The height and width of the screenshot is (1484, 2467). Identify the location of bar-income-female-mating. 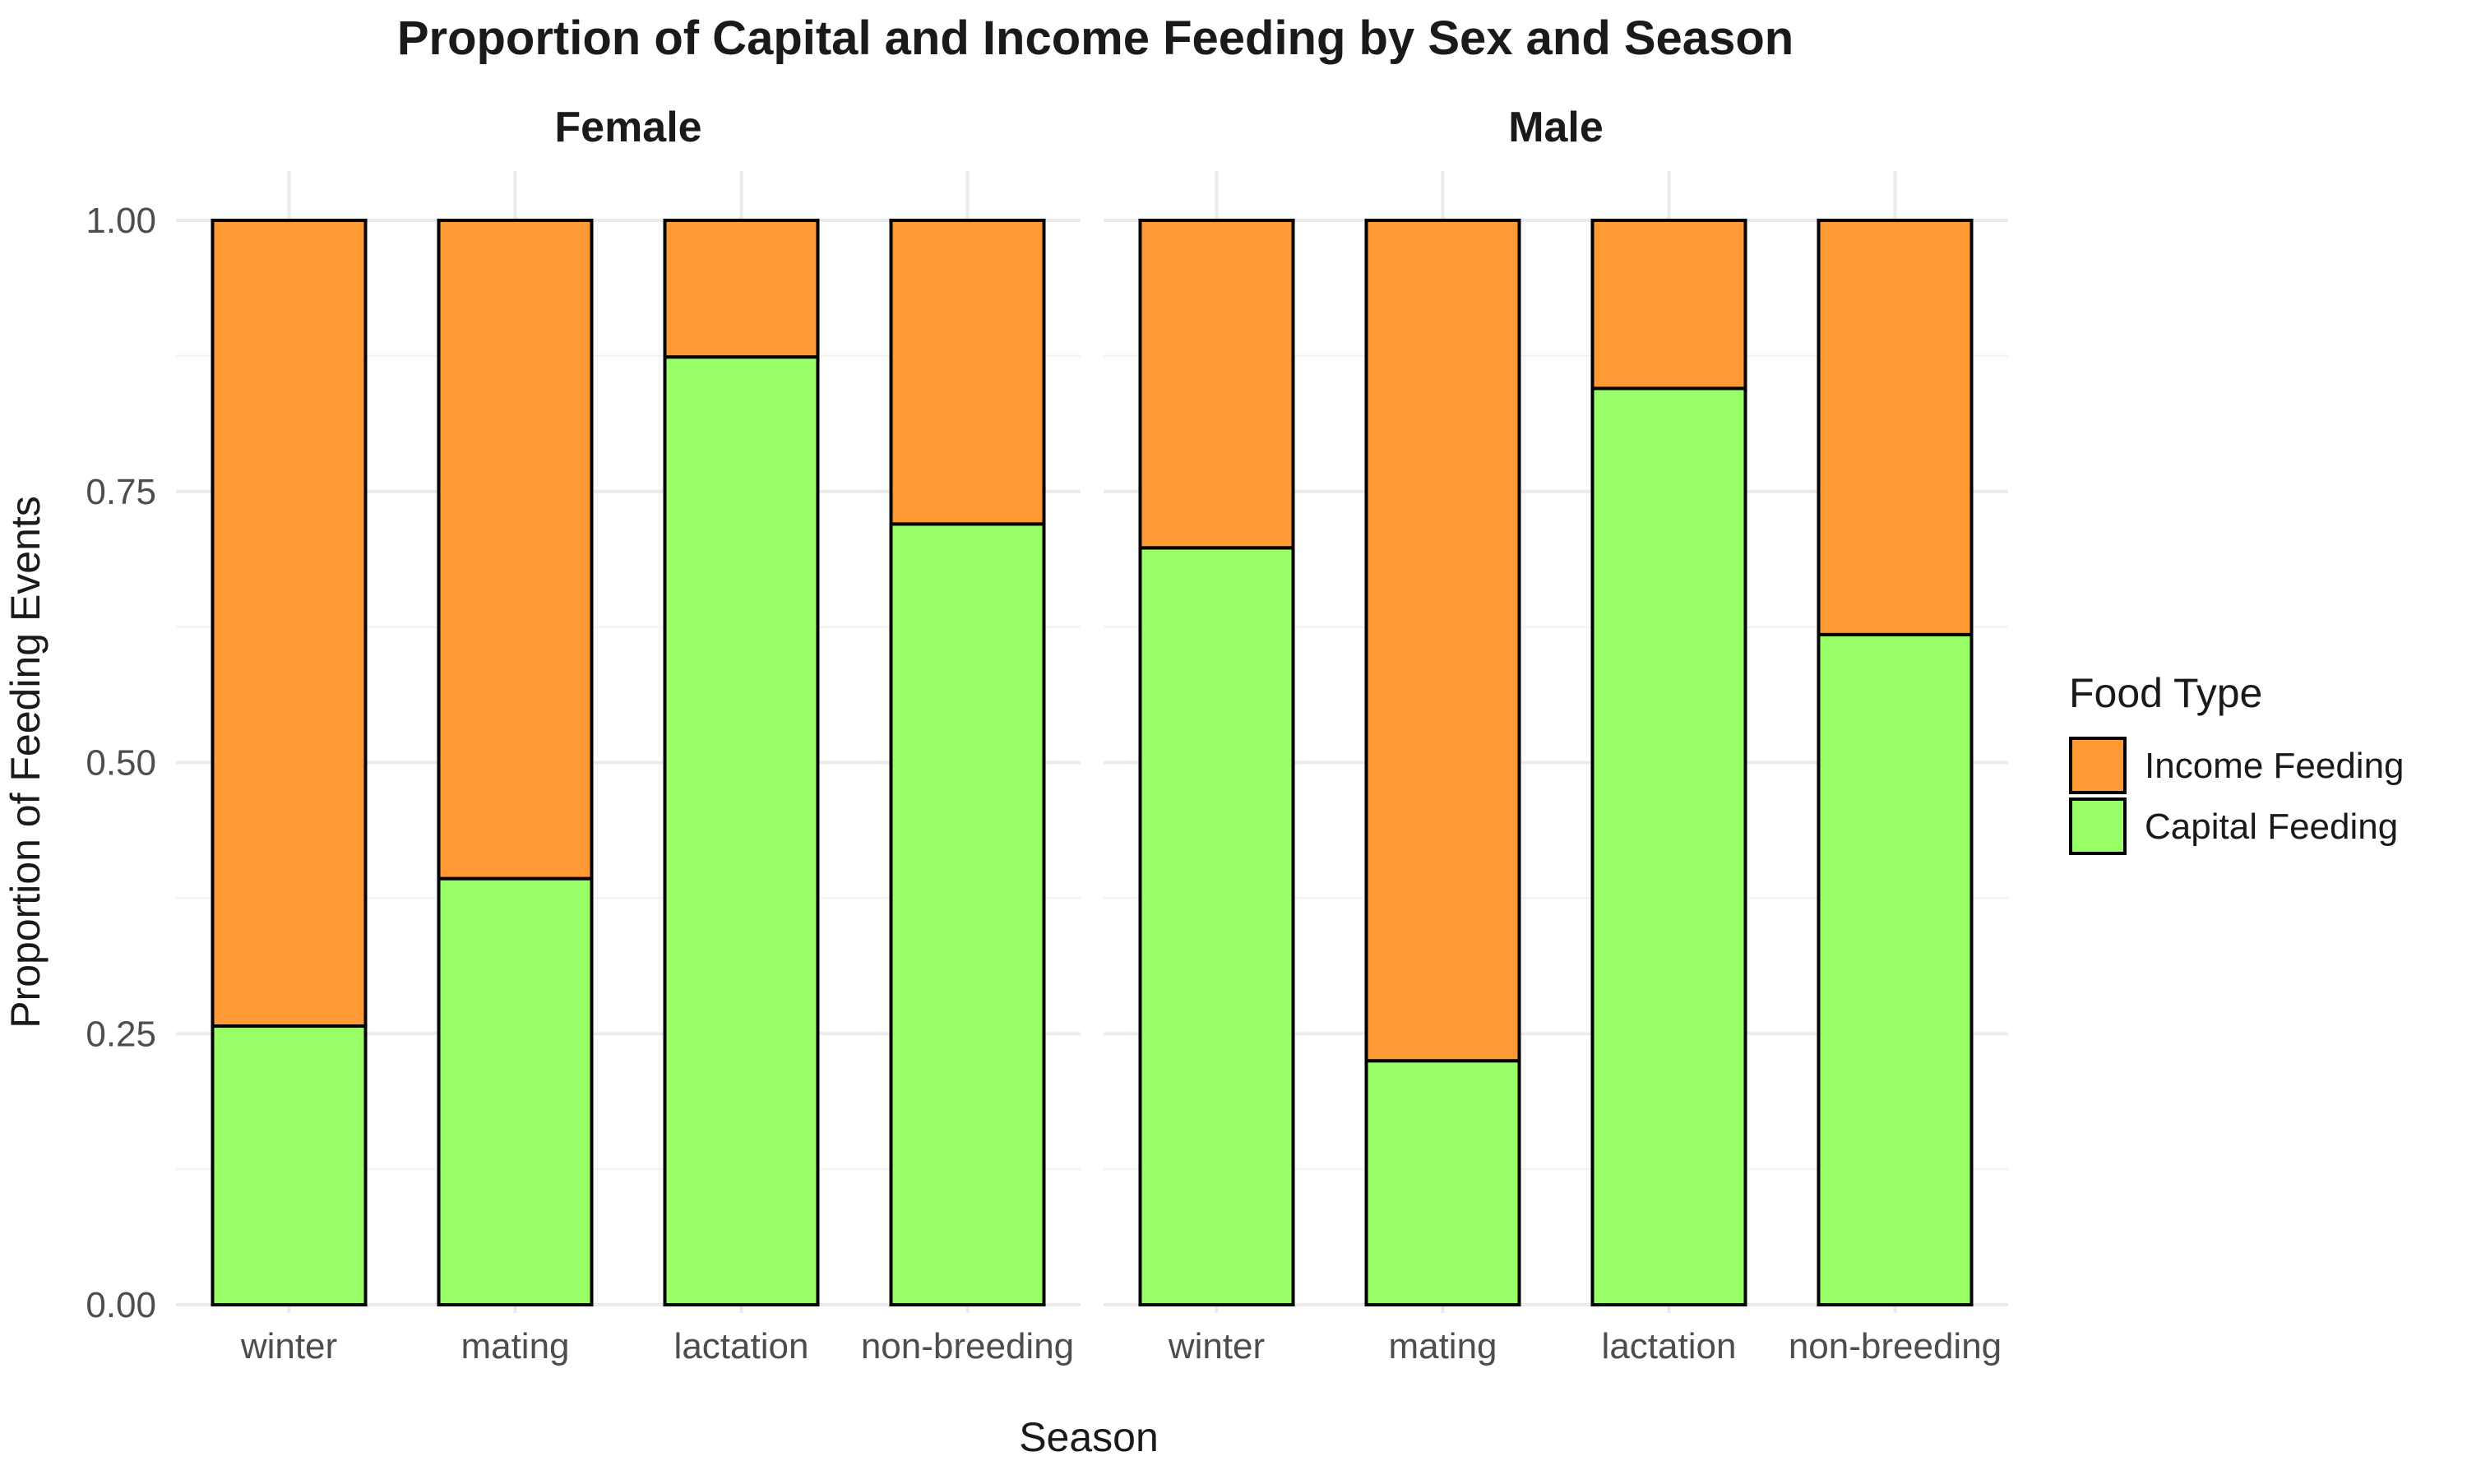
(515, 550).